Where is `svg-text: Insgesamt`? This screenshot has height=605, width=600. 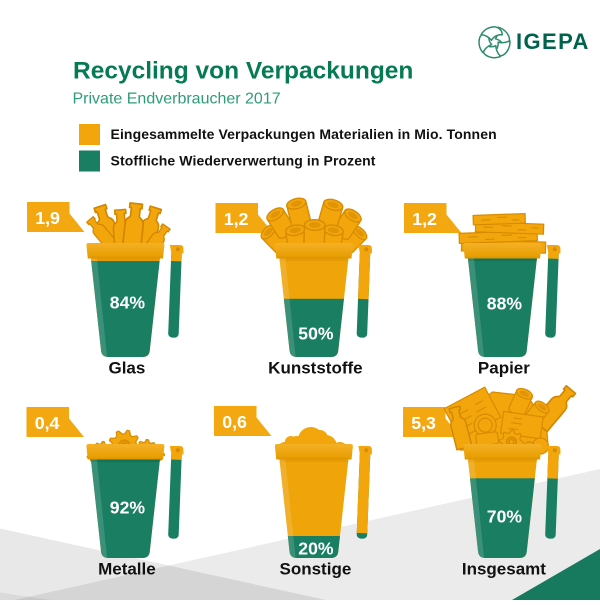
svg-text: Insgesamt is located at coordinates (504, 569).